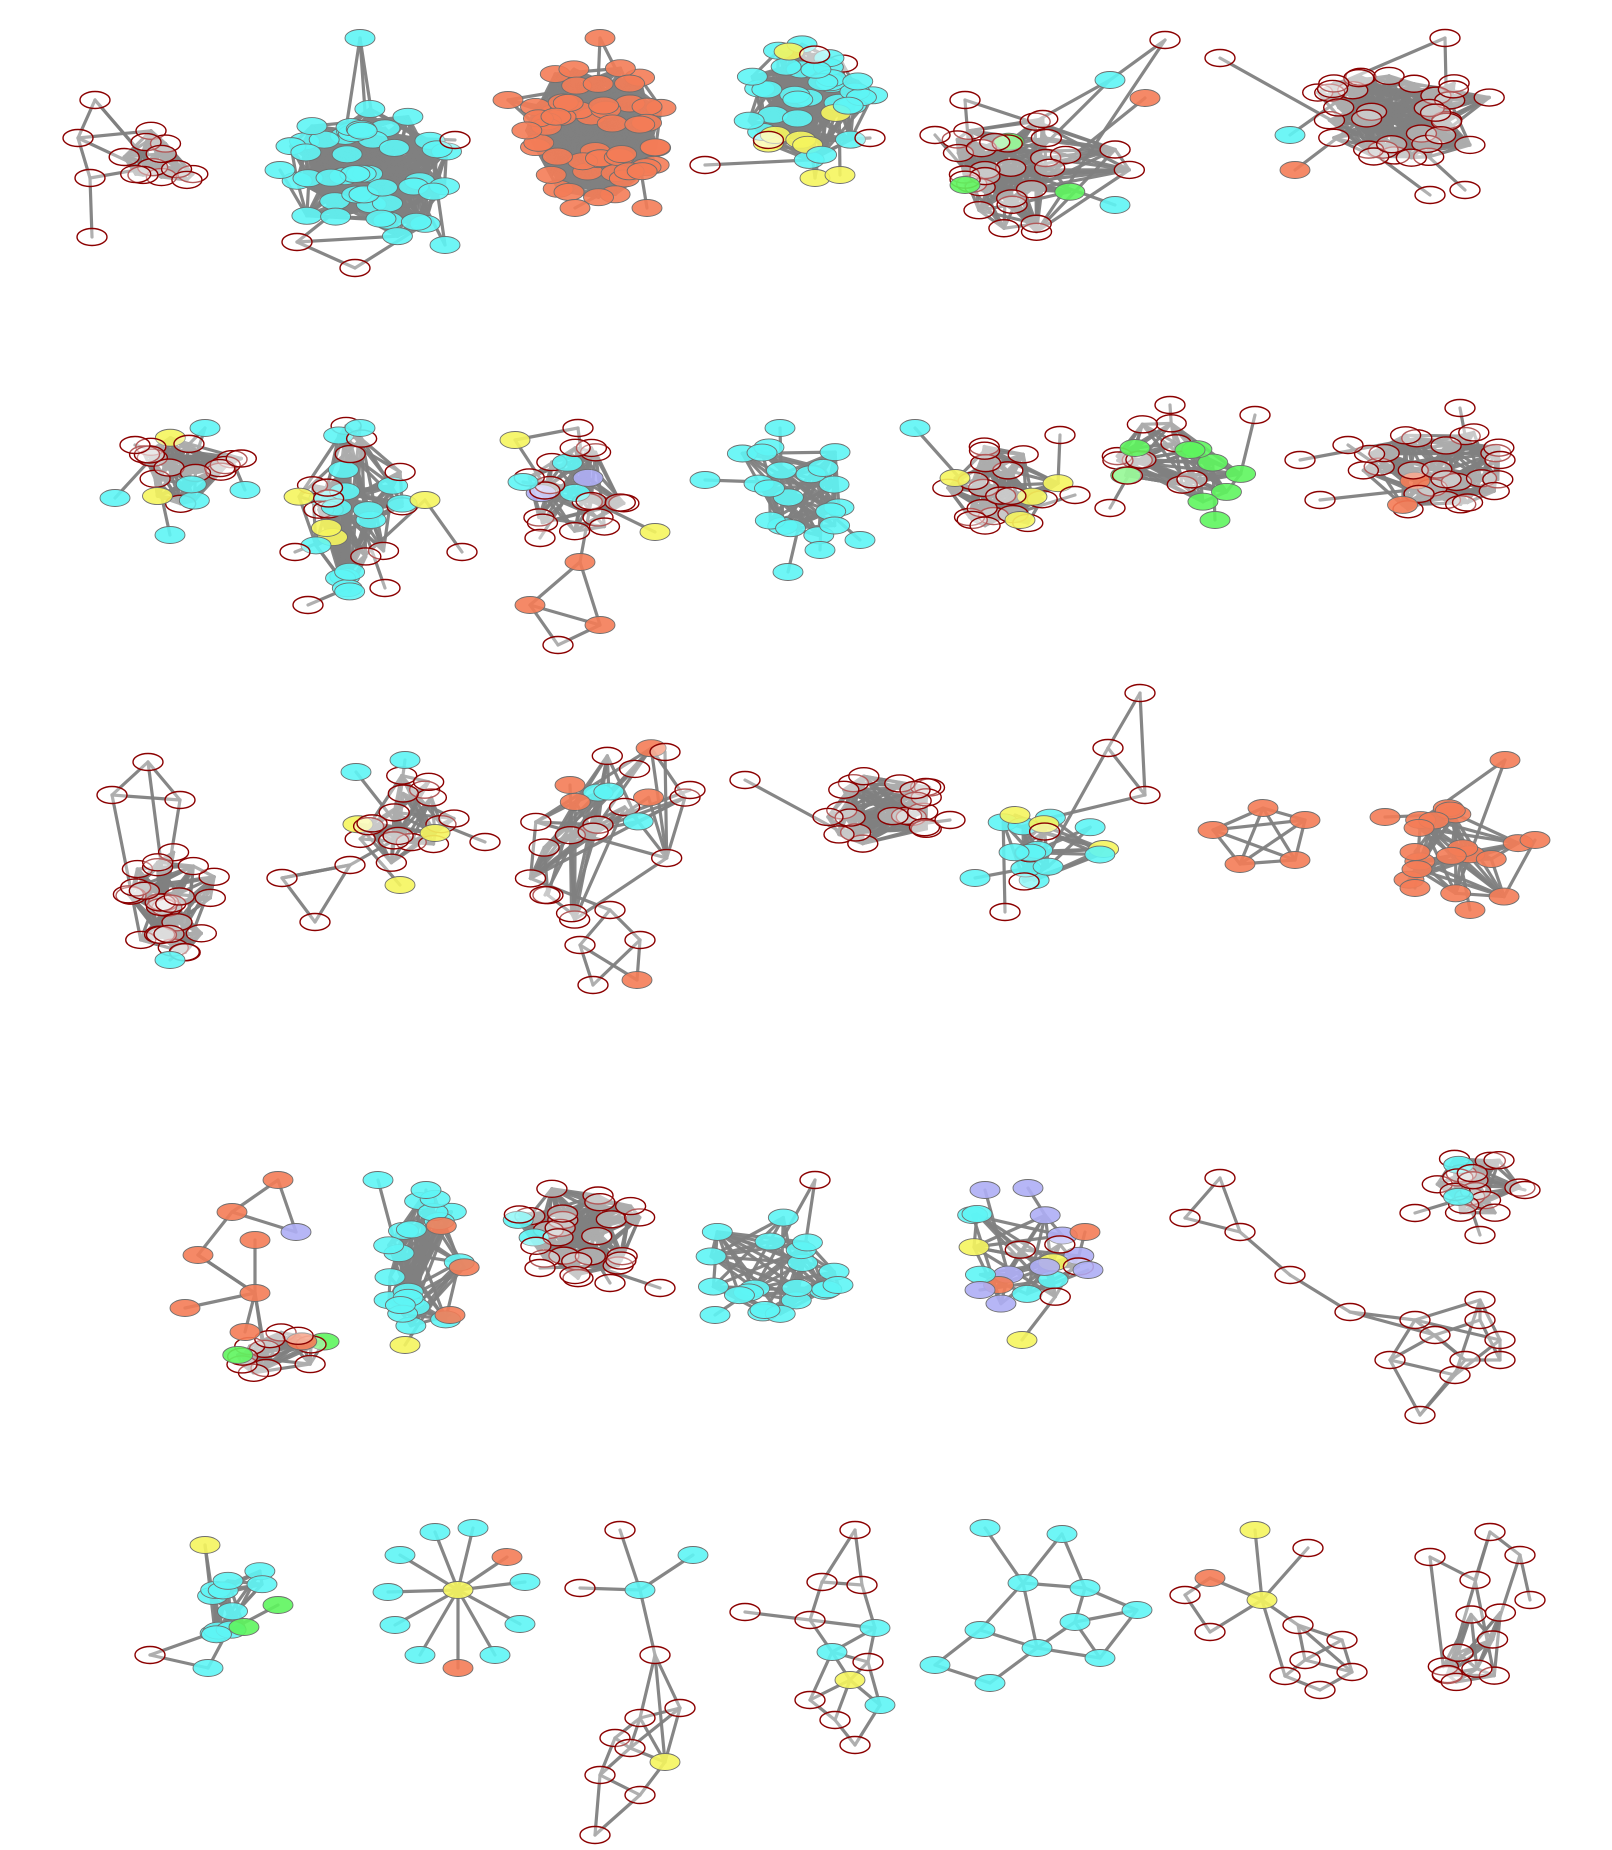 This screenshot has height=1850, width=1612. I want to click on graph-12-edge, so click(1462, 422).